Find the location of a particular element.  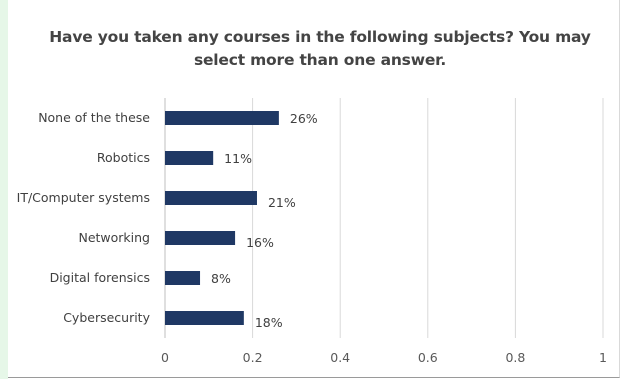

category-label: None of the these is located at coordinates (94, 117).